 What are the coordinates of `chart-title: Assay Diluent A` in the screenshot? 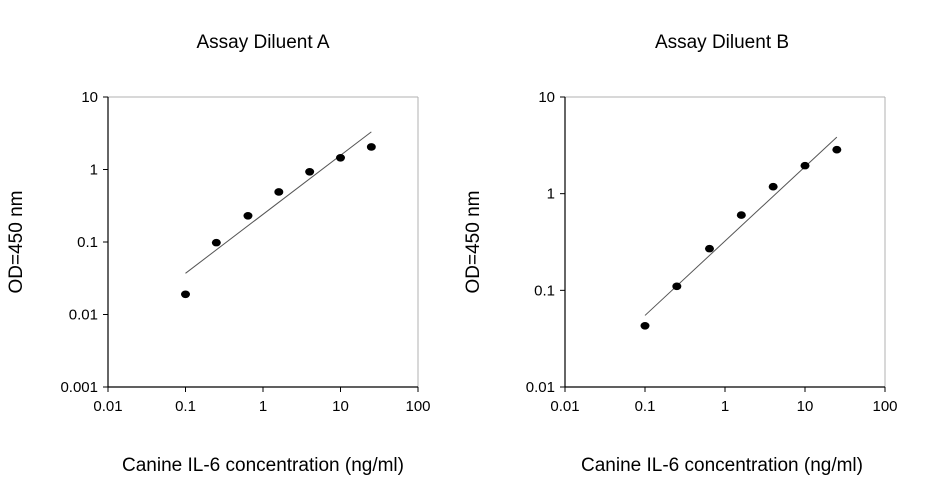 It's located at (262, 42).